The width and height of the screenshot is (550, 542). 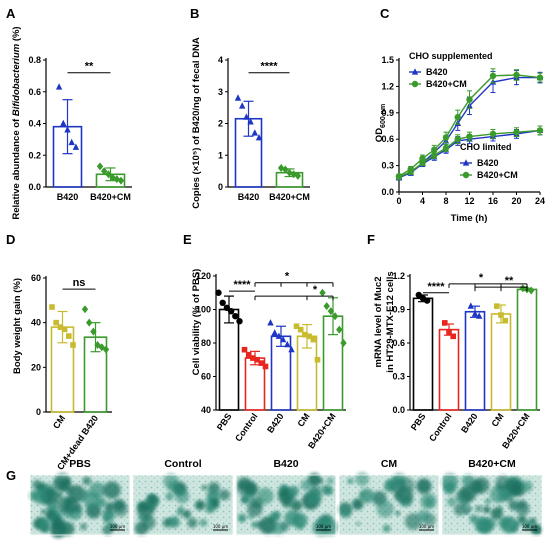 What do you see at coordinates (34, 92) in the screenshot?
I see `chart-a-ytick-label: 0.6` at bounding box center [34, 92].